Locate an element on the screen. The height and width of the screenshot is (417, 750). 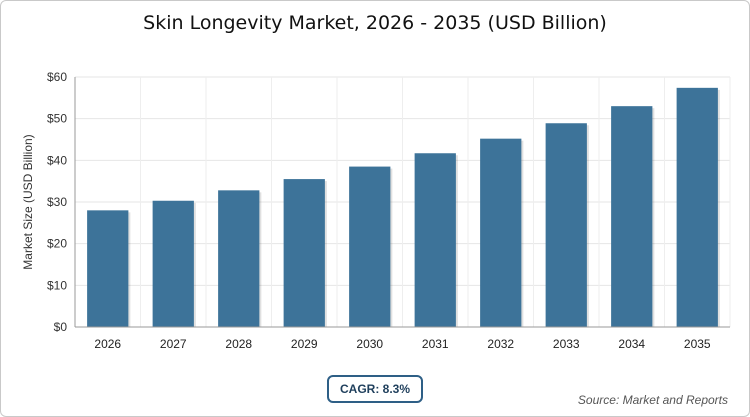
x-tick-label: 2030 is located at coordinates (369, 344).